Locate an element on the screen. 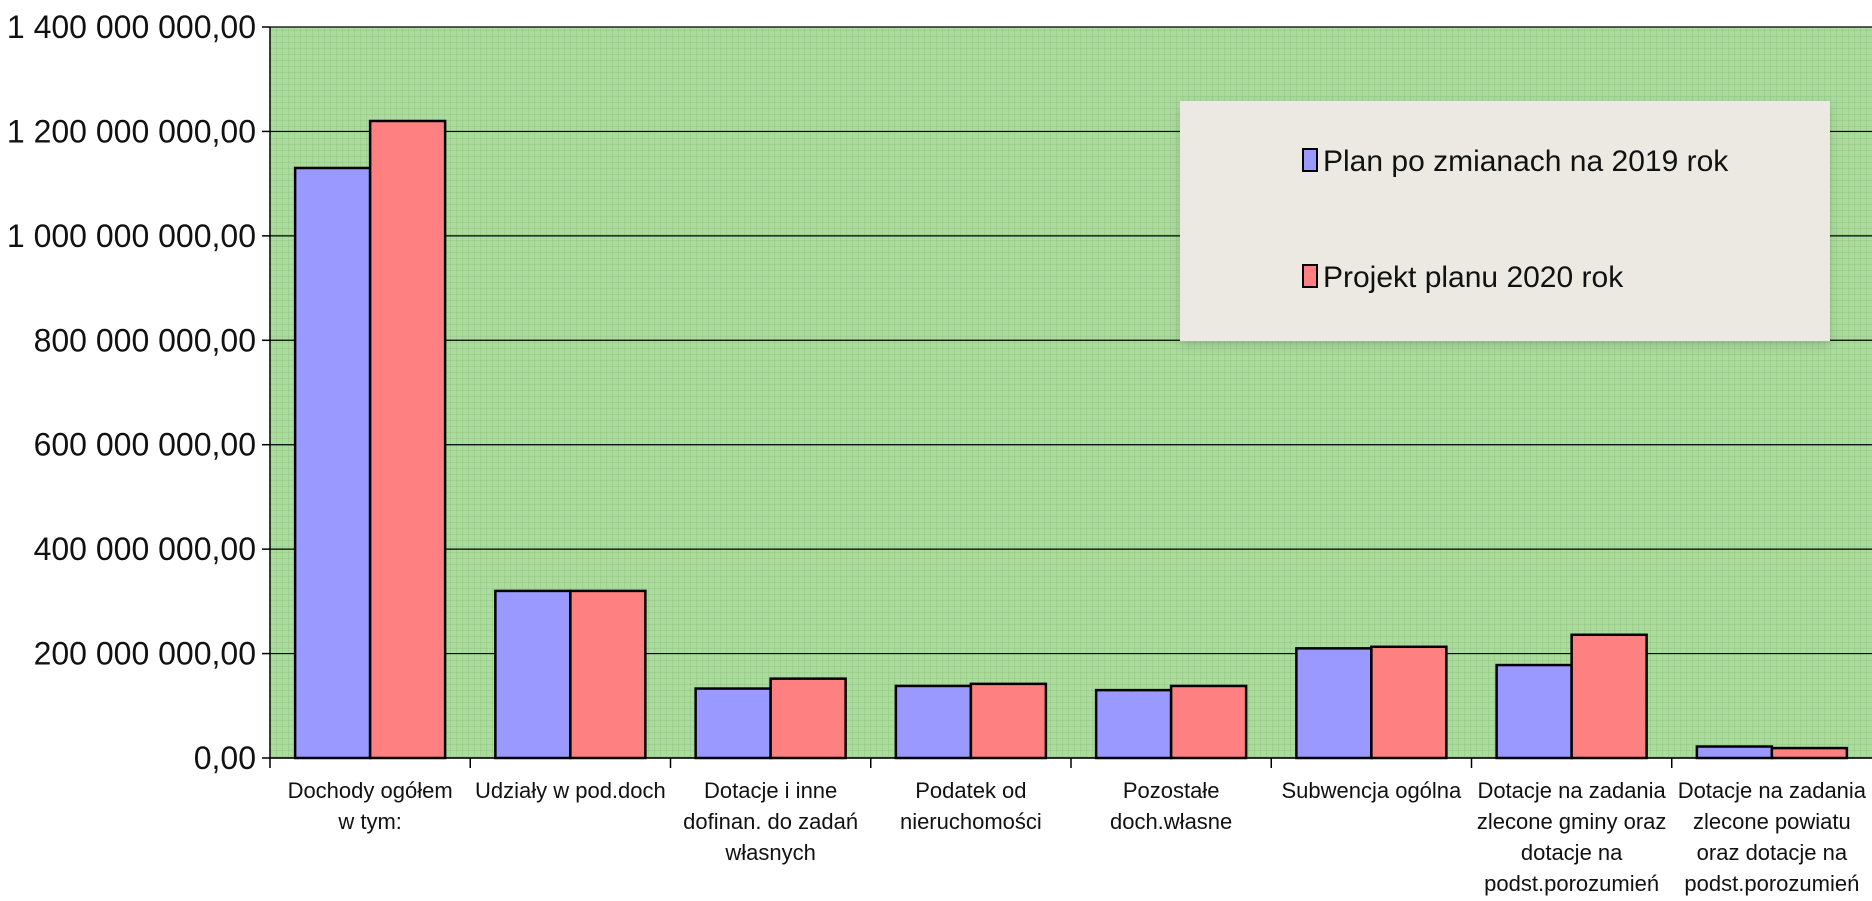 The image size is (1872, 901). y-tick-label: 800 000 000,00 is located at coordinates (145, 340).